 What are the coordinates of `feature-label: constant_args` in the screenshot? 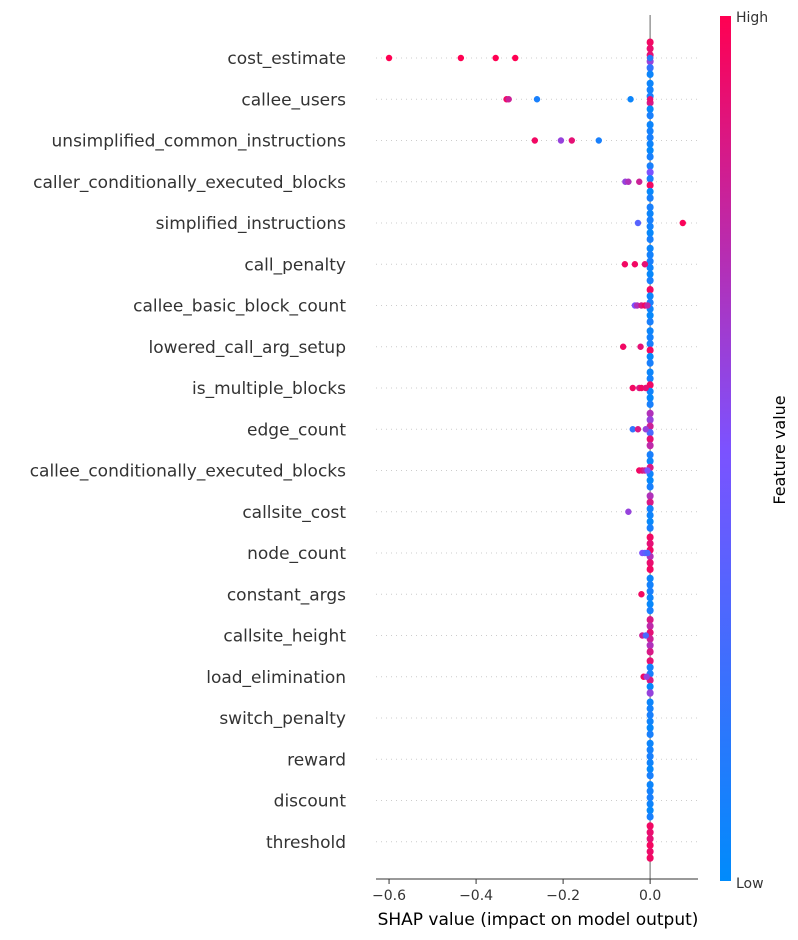 It's located at (286, 595).